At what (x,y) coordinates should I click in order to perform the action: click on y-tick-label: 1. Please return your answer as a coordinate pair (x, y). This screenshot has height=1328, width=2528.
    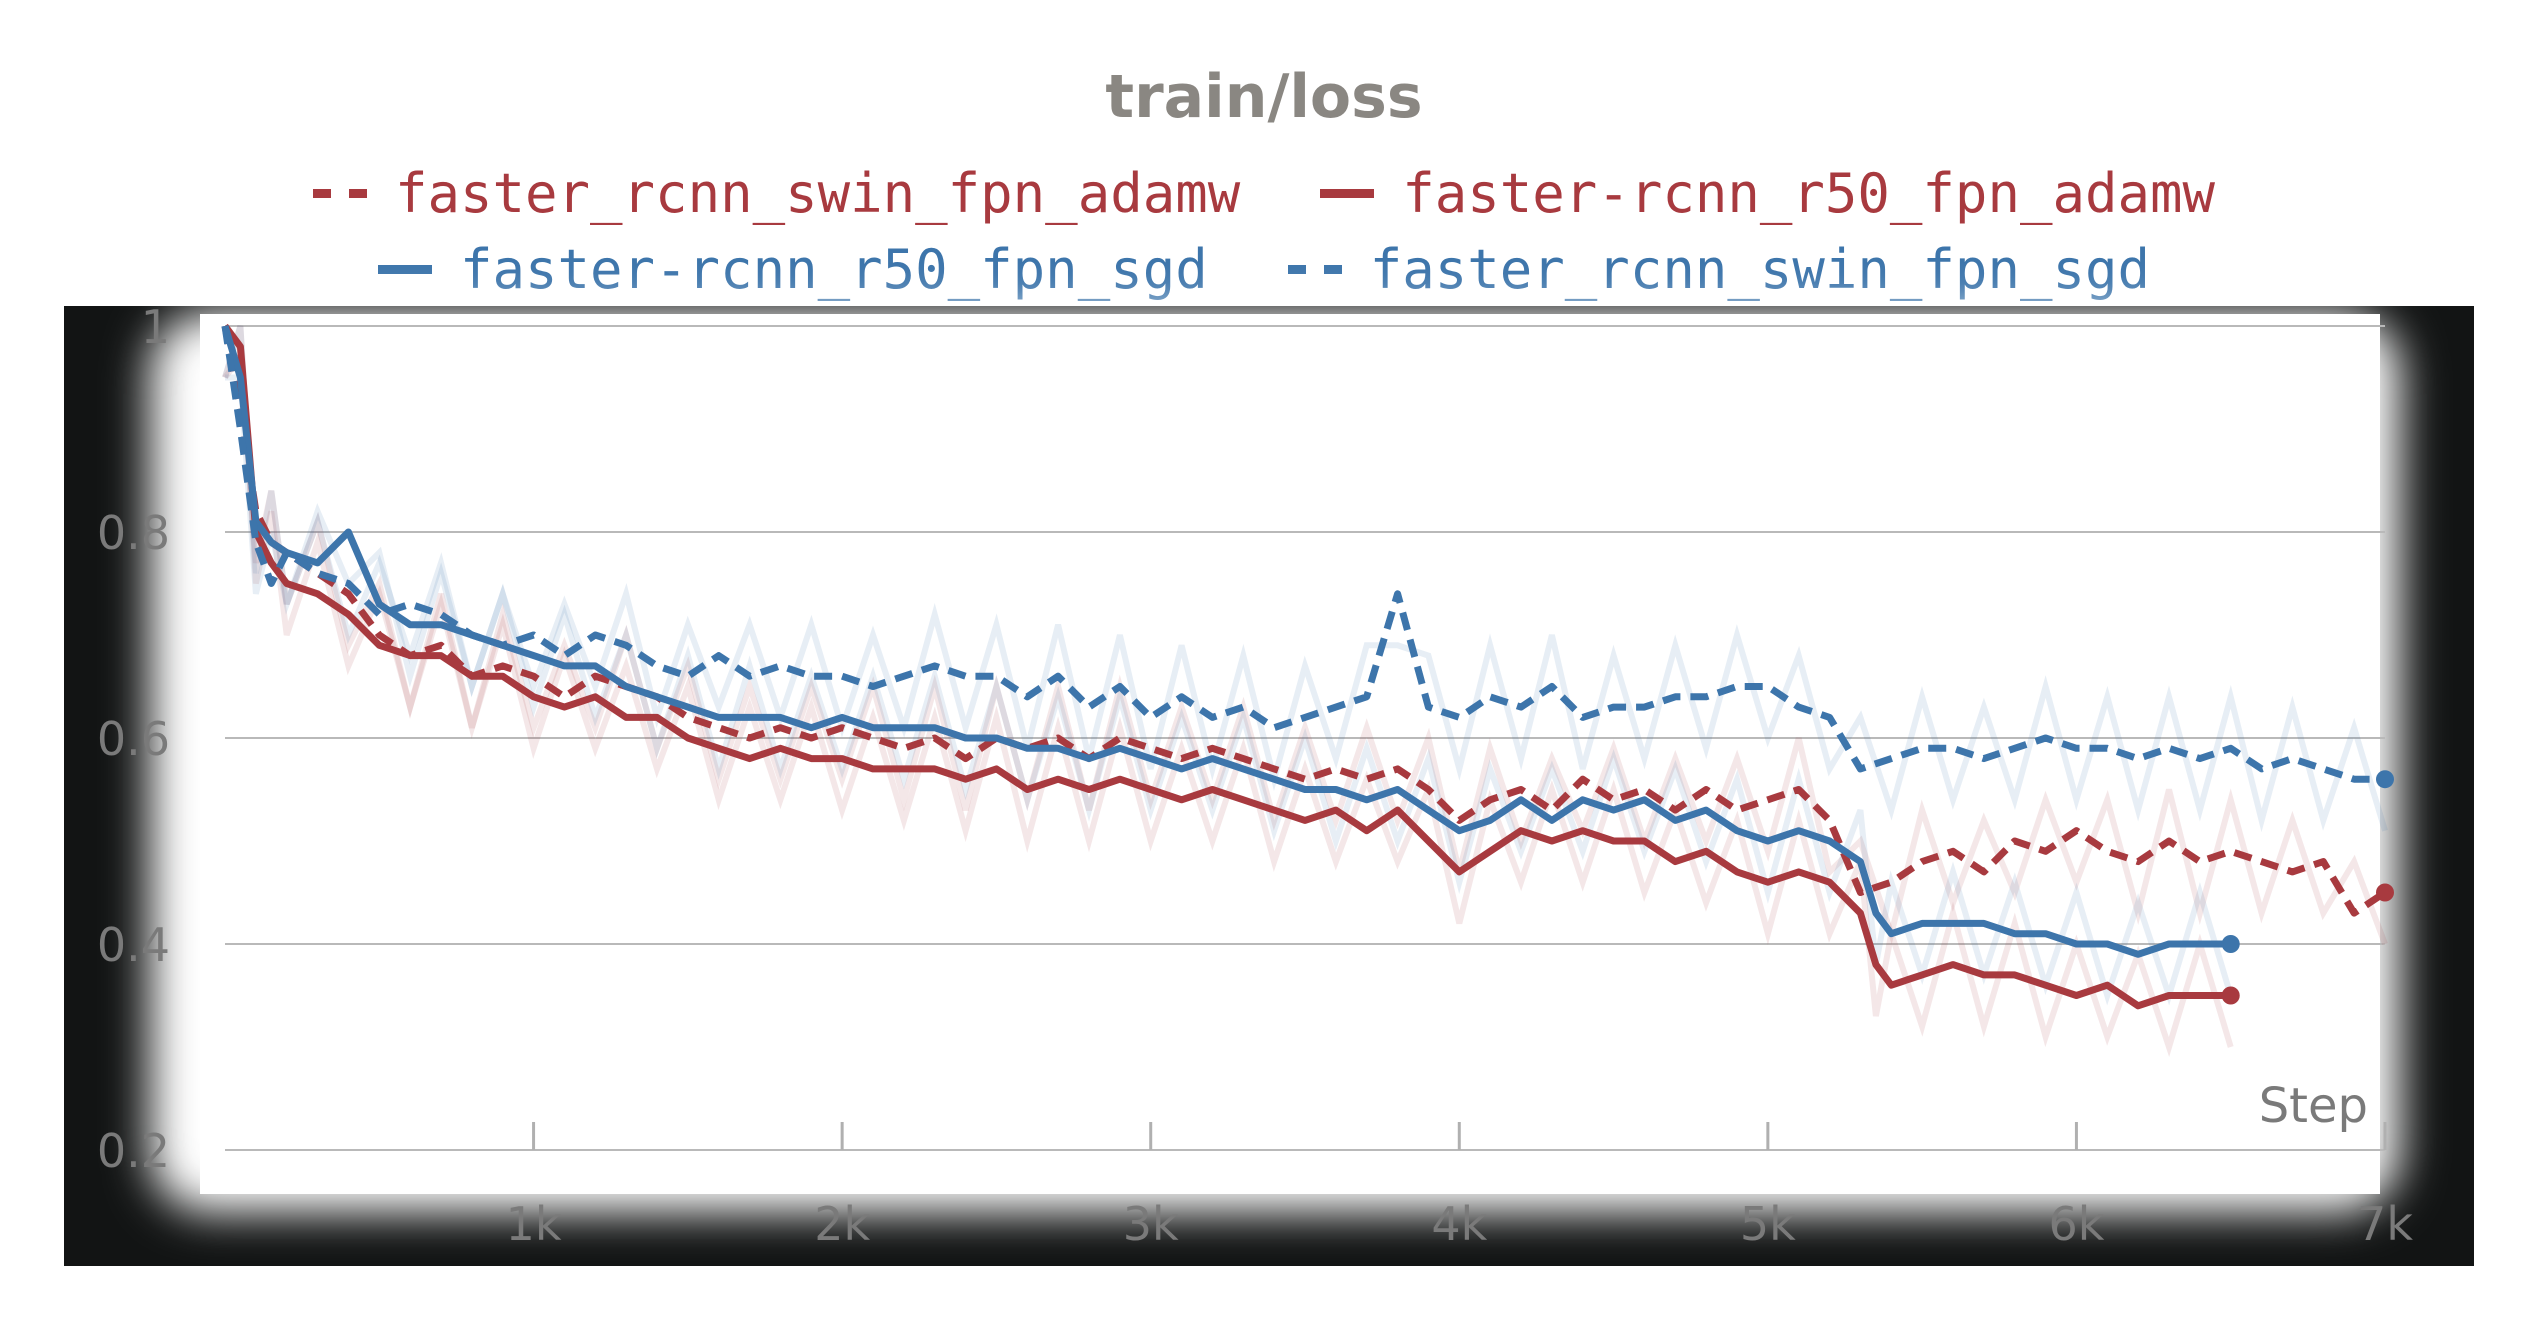
    Looking at the image, I should click on (155, 327).